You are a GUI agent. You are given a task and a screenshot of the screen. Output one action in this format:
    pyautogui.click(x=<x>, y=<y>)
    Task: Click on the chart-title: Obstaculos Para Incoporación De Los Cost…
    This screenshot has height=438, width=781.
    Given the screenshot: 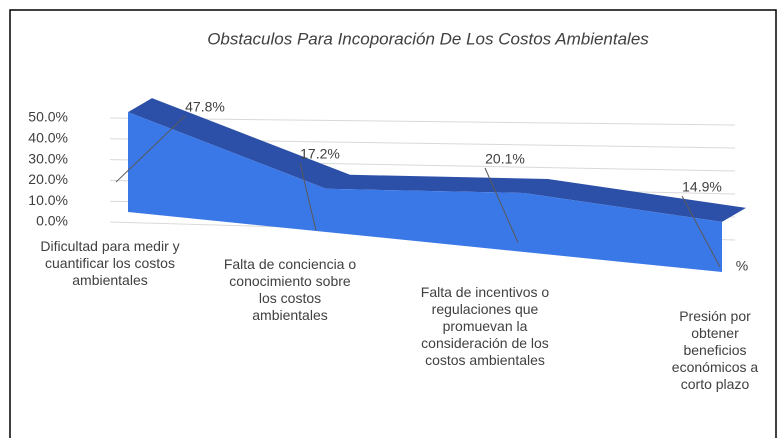 What is the action you would take?
    pyautogui.click(x=428, y=38)
    